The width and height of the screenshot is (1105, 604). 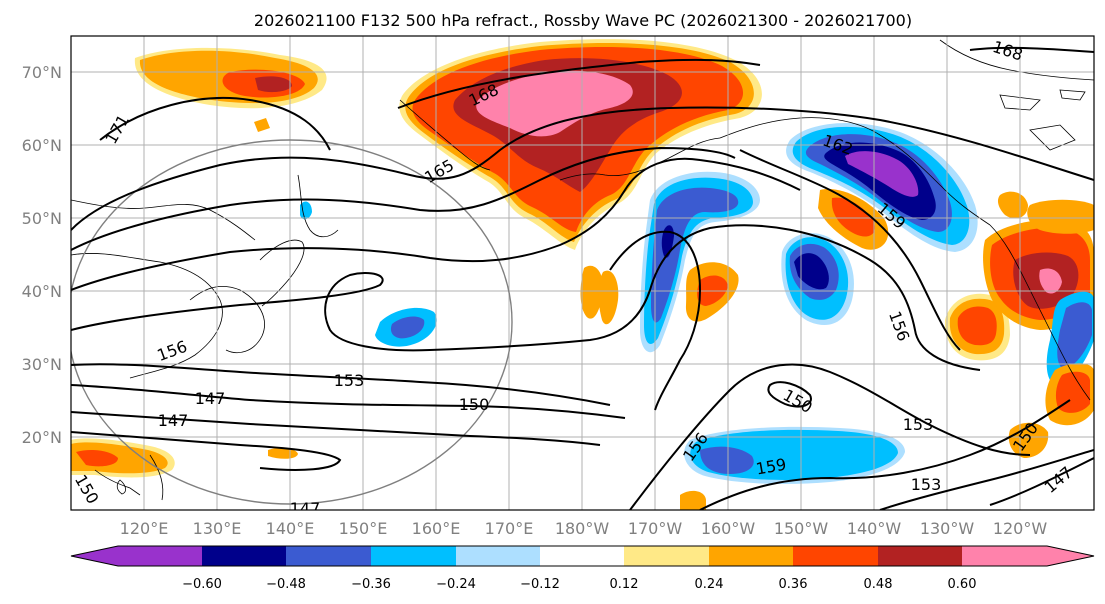 What do you see at coordinates (874, 528) in the screenshot?
I see `lon-tick: 140°W` at bounding box center [874, 528].